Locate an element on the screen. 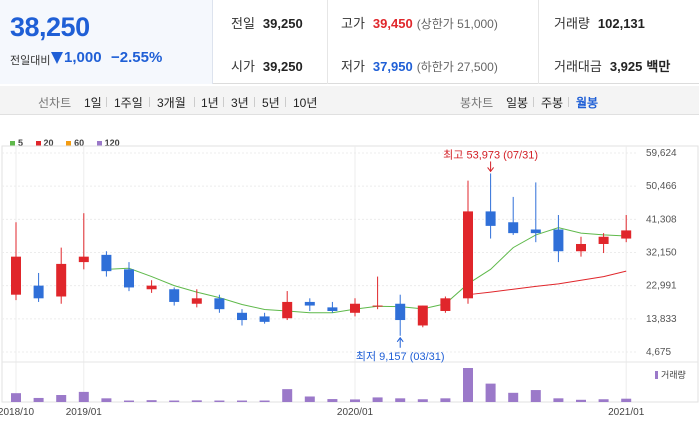 The image size is (699, 442). ma-legend: 5 20 60 120 is located at coordinates (70, 143).